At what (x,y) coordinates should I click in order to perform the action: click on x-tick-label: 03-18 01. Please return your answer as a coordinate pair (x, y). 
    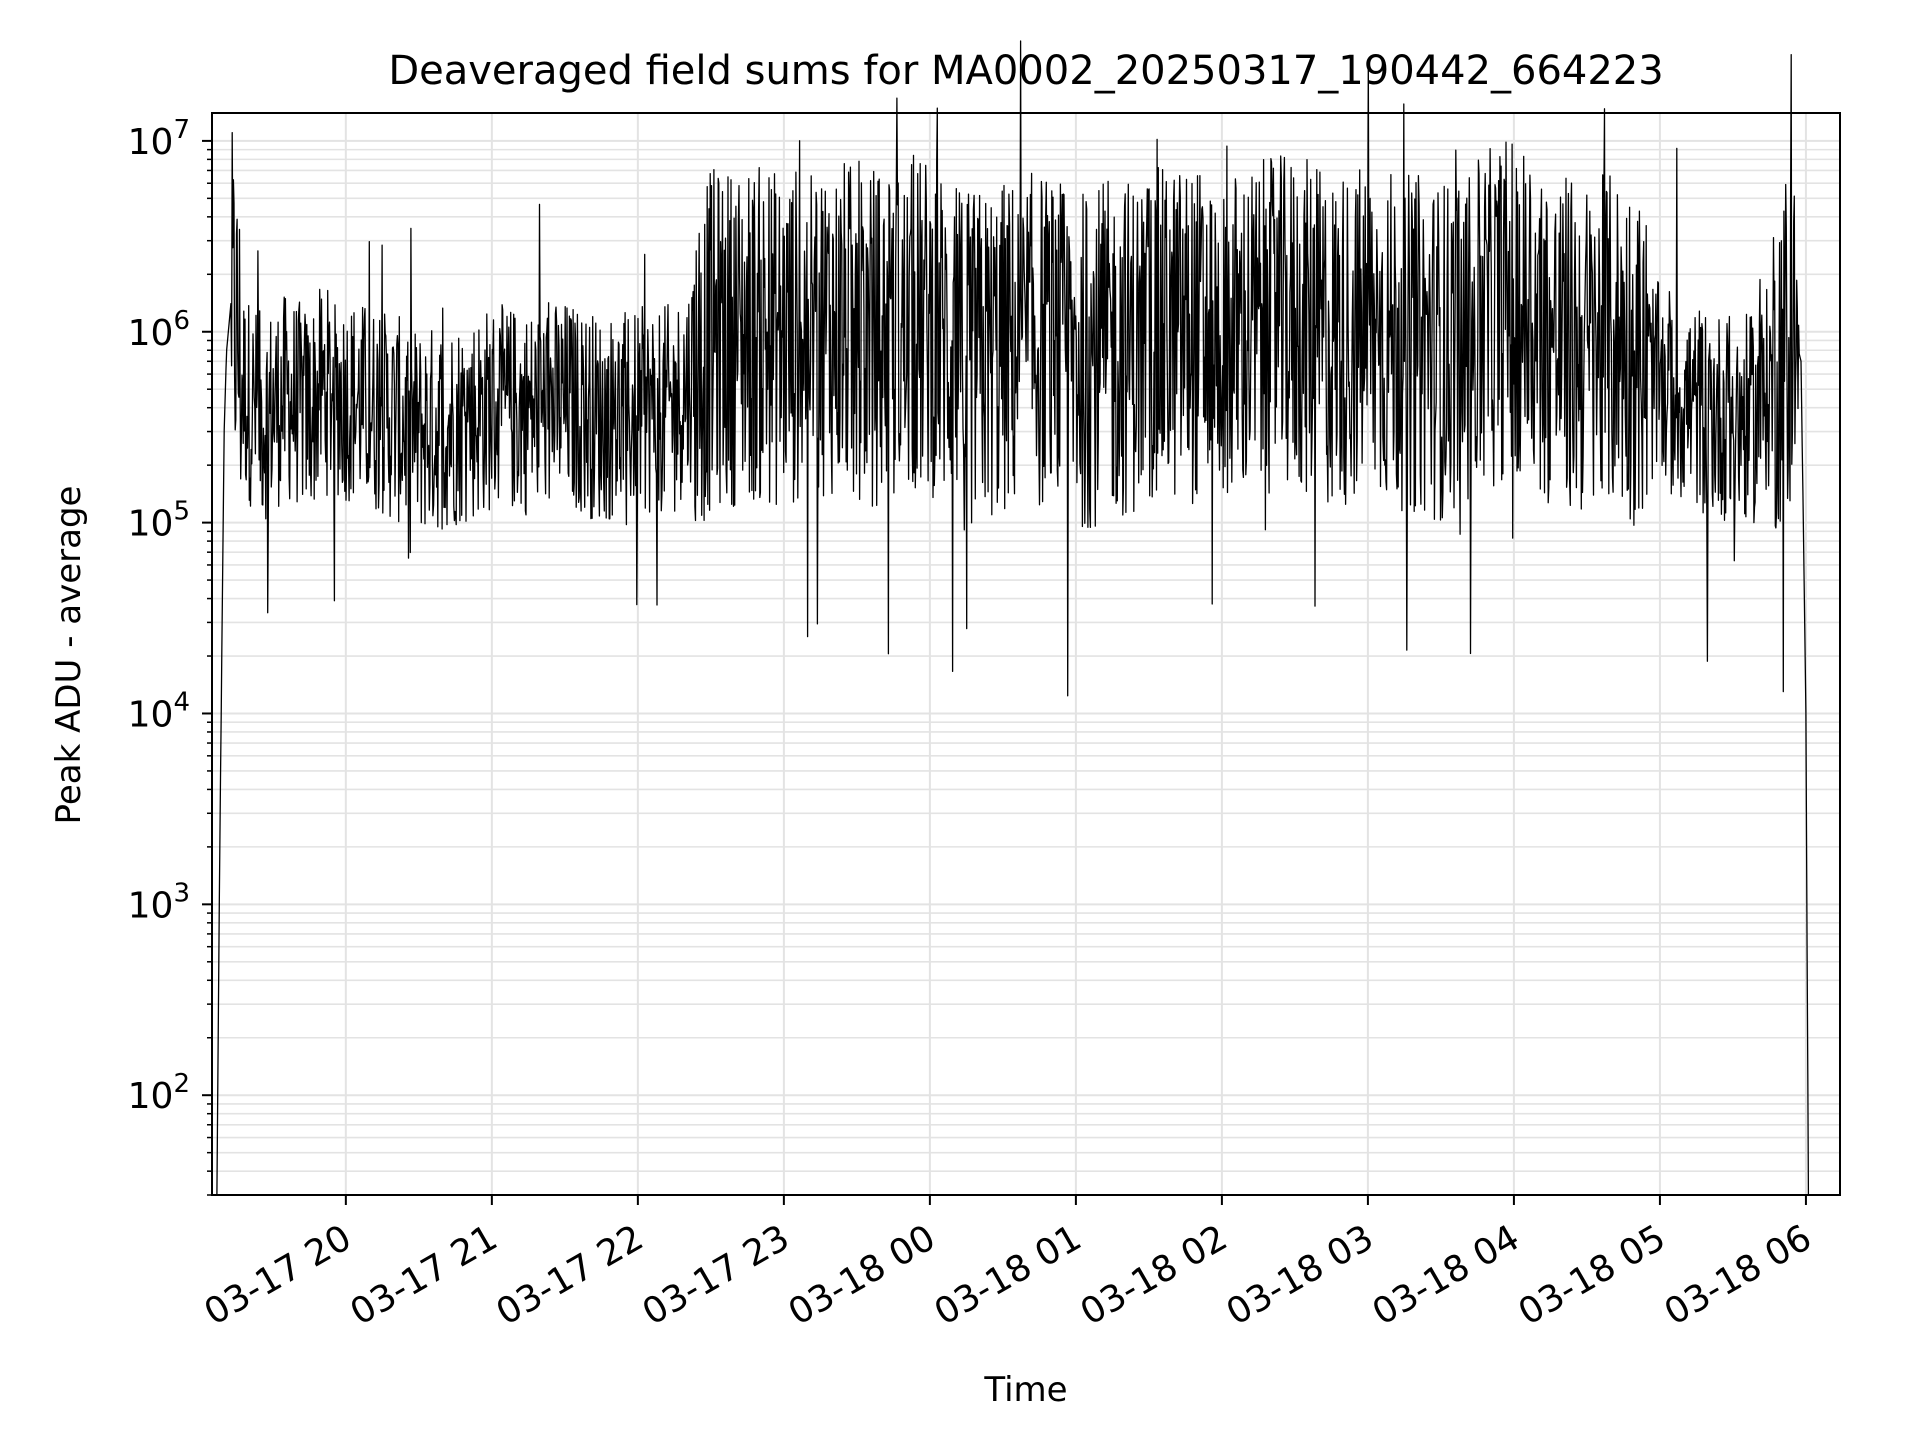
    Looking at the image, I should click on (1008, 1275).